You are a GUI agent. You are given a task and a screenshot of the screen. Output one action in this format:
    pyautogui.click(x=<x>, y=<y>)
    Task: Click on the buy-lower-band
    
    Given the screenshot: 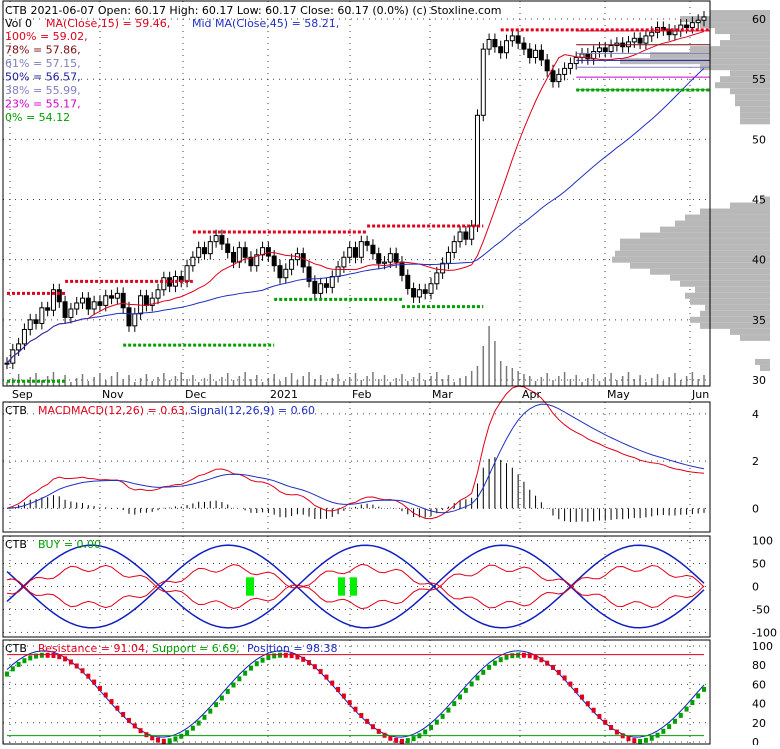 What is the action you would take?
    pyautogui.click(x=355, y=586)
    